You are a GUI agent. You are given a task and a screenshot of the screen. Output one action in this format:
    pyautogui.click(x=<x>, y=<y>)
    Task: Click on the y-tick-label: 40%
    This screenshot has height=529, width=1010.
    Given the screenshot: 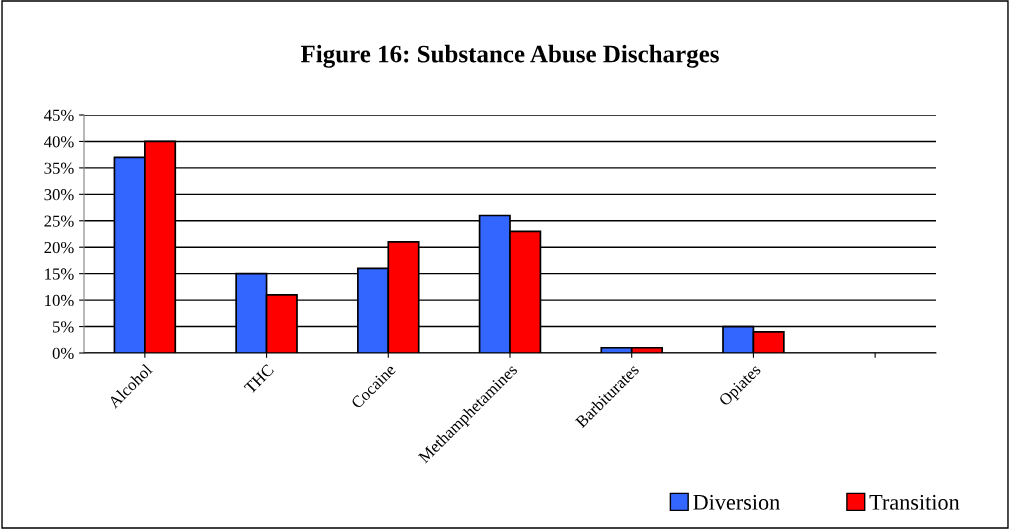 What is the action you would take?
    pyautogui.click(x=59, y=142)
    